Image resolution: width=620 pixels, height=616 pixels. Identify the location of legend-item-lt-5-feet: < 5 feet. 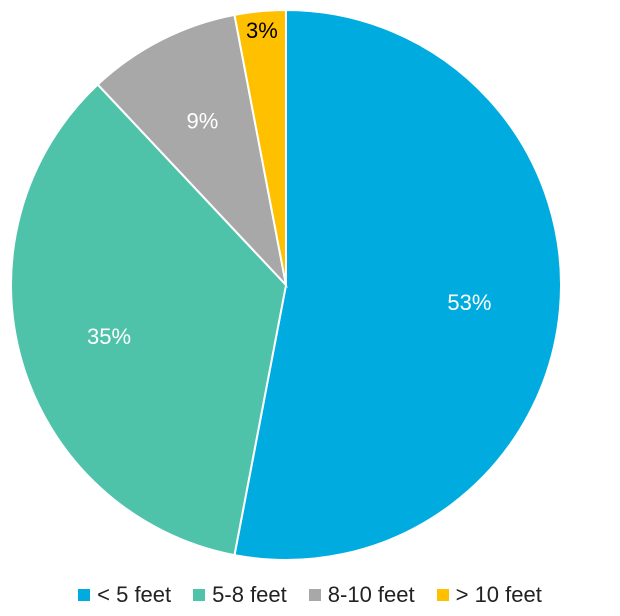
(124, 595).